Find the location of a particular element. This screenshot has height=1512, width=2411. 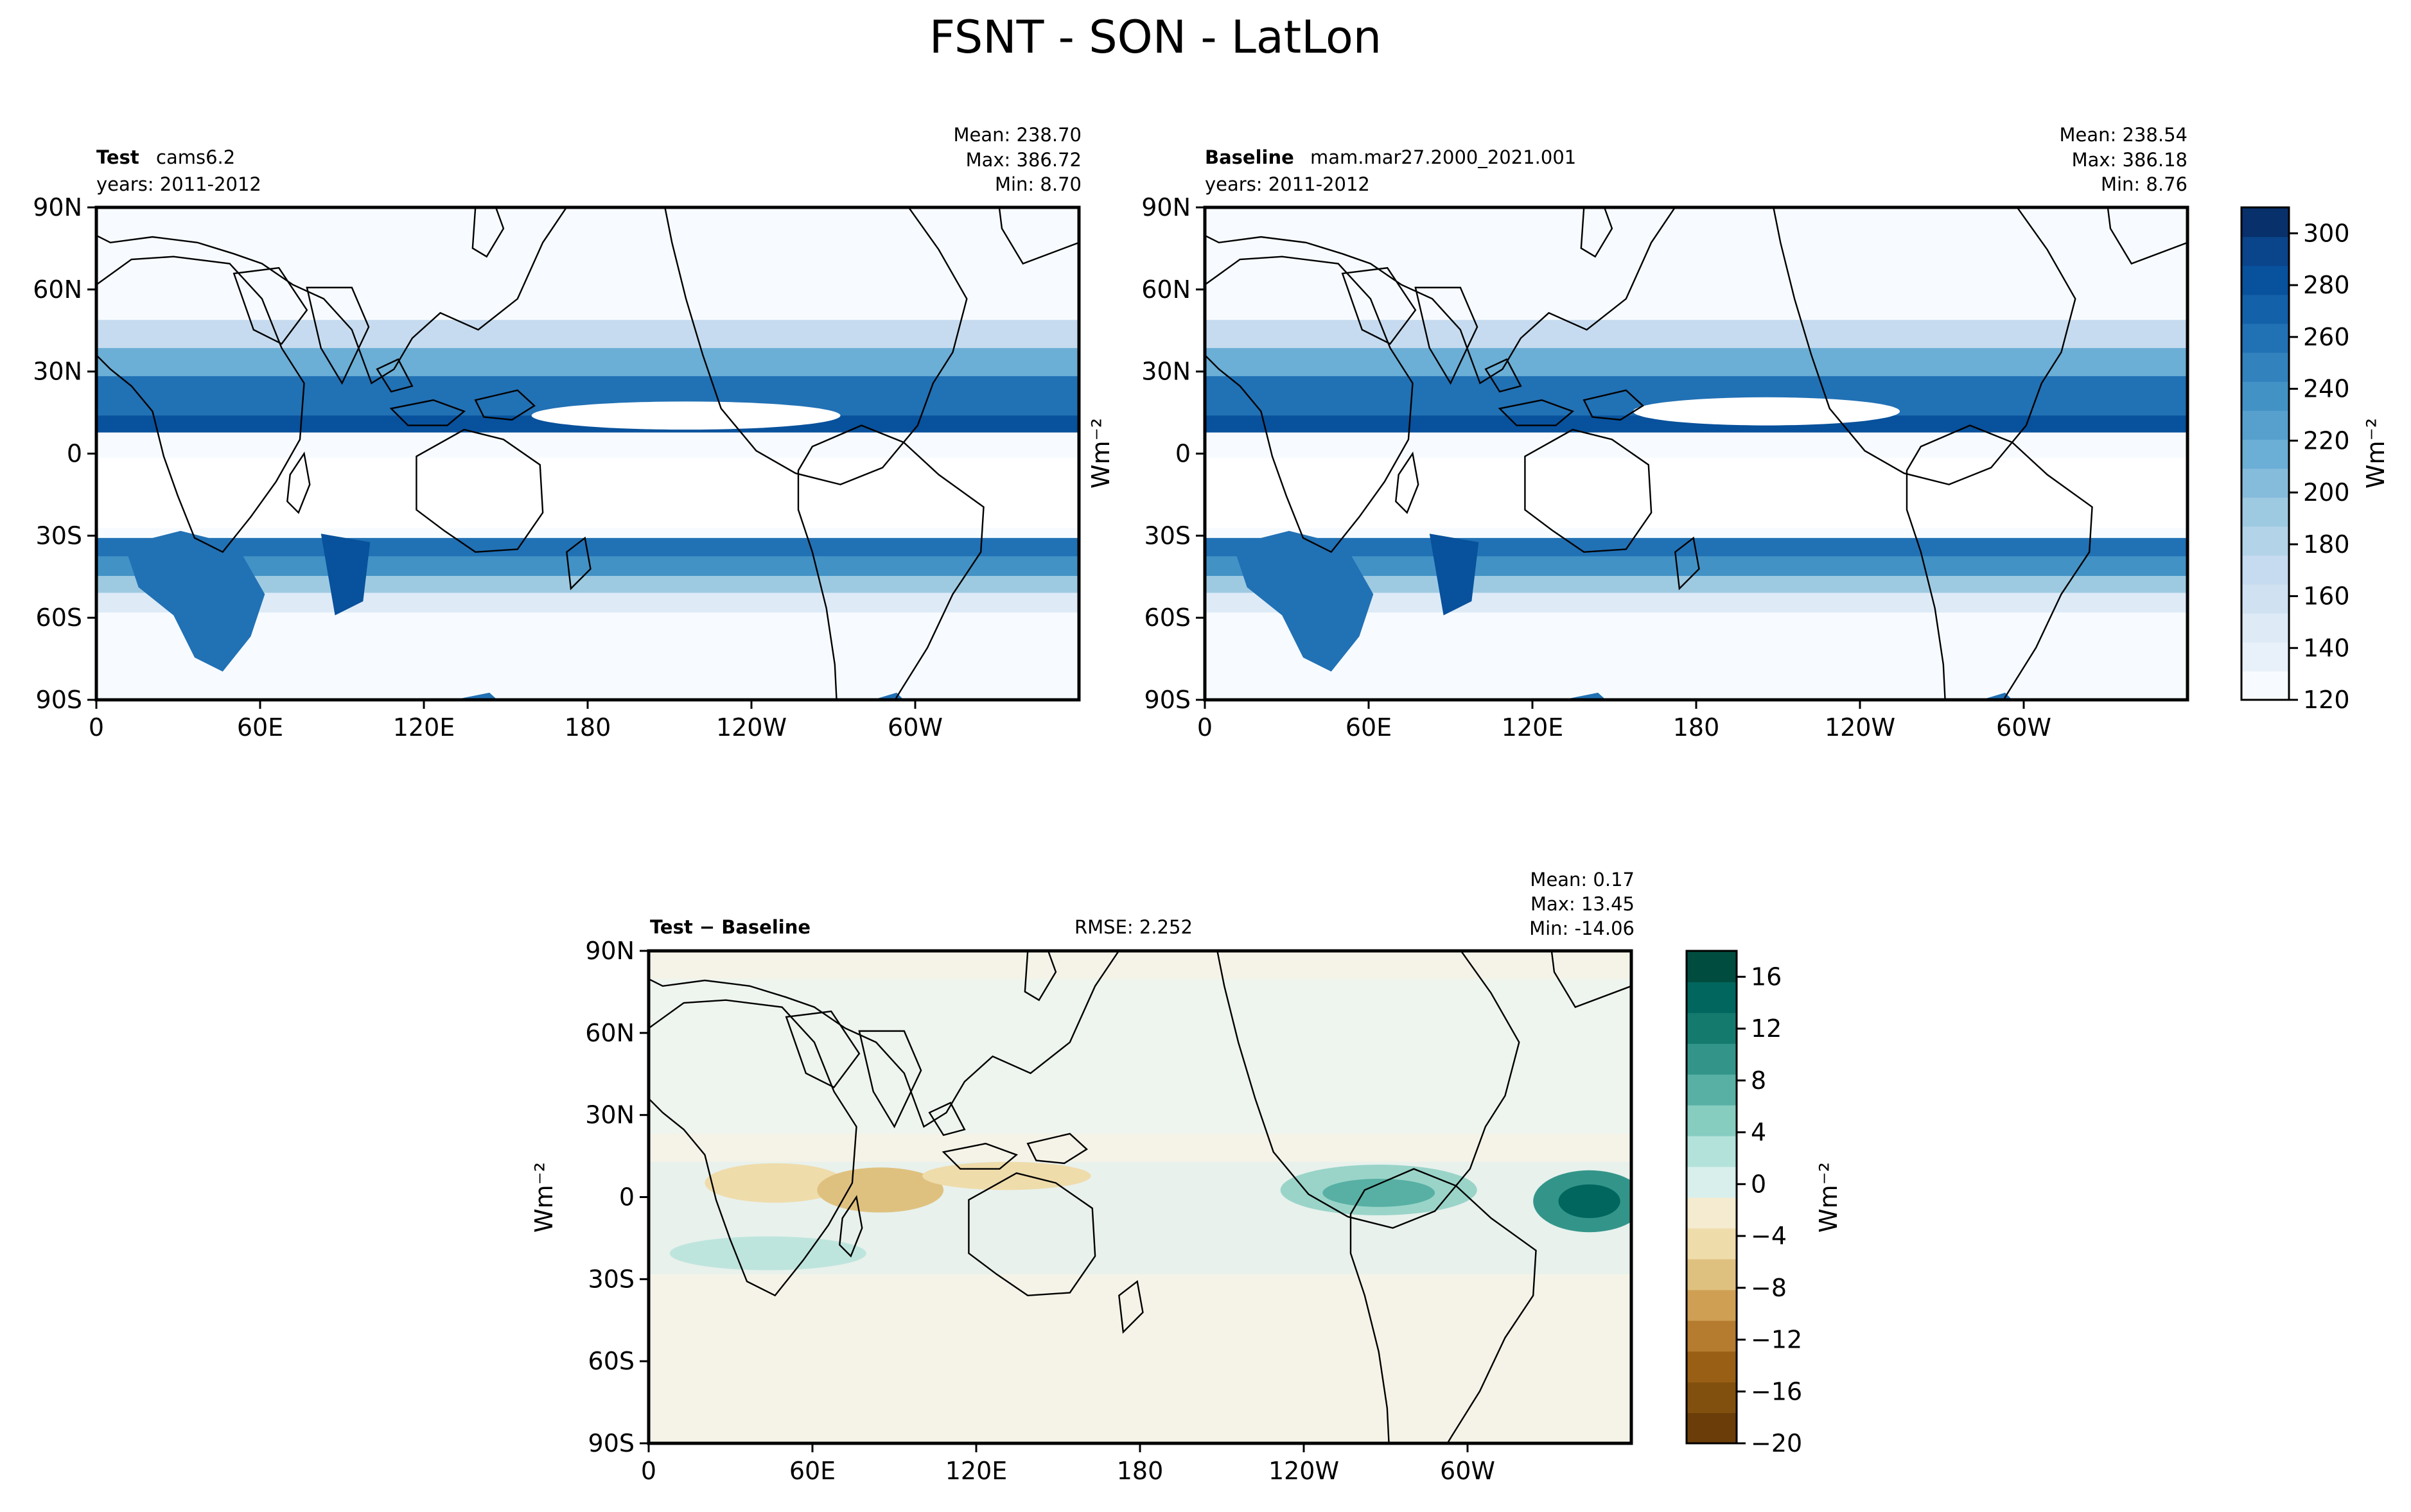

test-ytick-label-4: 30S is located at coordinates (59, 535).